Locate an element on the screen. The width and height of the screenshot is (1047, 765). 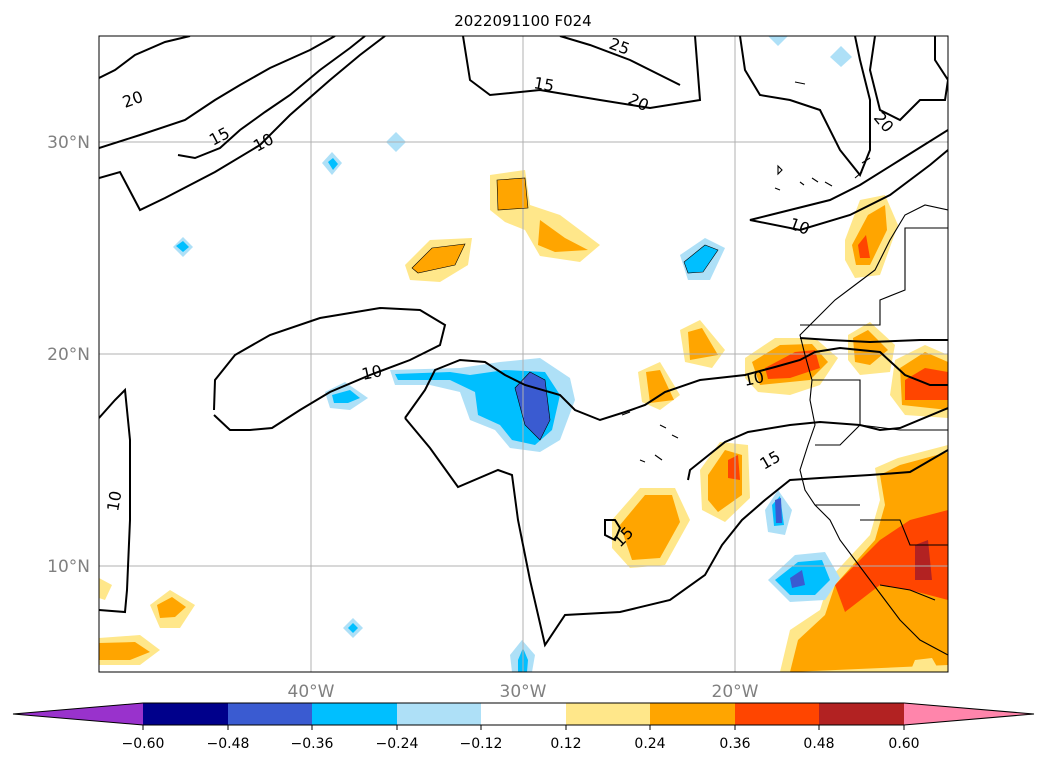
latitude-labels: 30°N 20°N 10°N is located at coordinates (68, 355).